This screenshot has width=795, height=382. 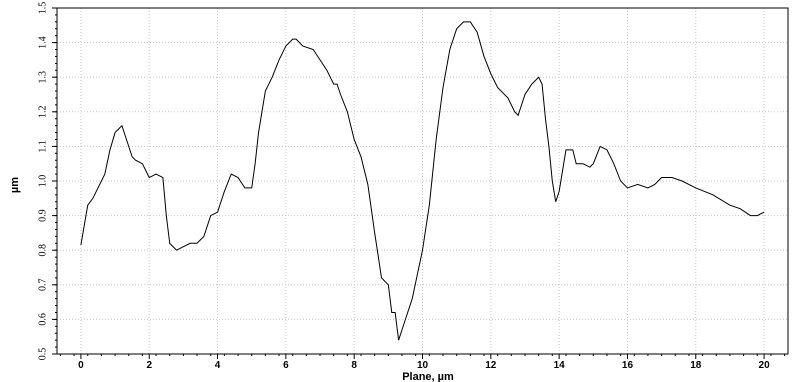 What do you see at coordinates (42, 42) in the screenshot?
I see `y-tick-label: 1.4` at bounding box center [42, 42].